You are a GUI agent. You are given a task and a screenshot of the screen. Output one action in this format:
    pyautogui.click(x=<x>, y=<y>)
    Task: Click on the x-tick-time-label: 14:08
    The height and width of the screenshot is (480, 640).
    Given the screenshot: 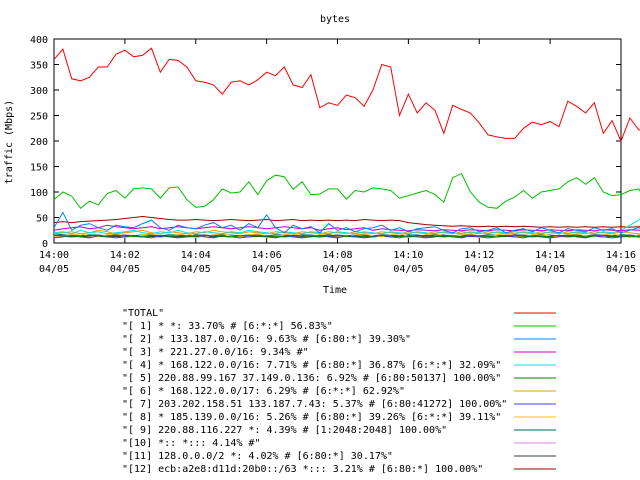 What is the action you would take?
    pyautogui.click(x=337, y=255)
    